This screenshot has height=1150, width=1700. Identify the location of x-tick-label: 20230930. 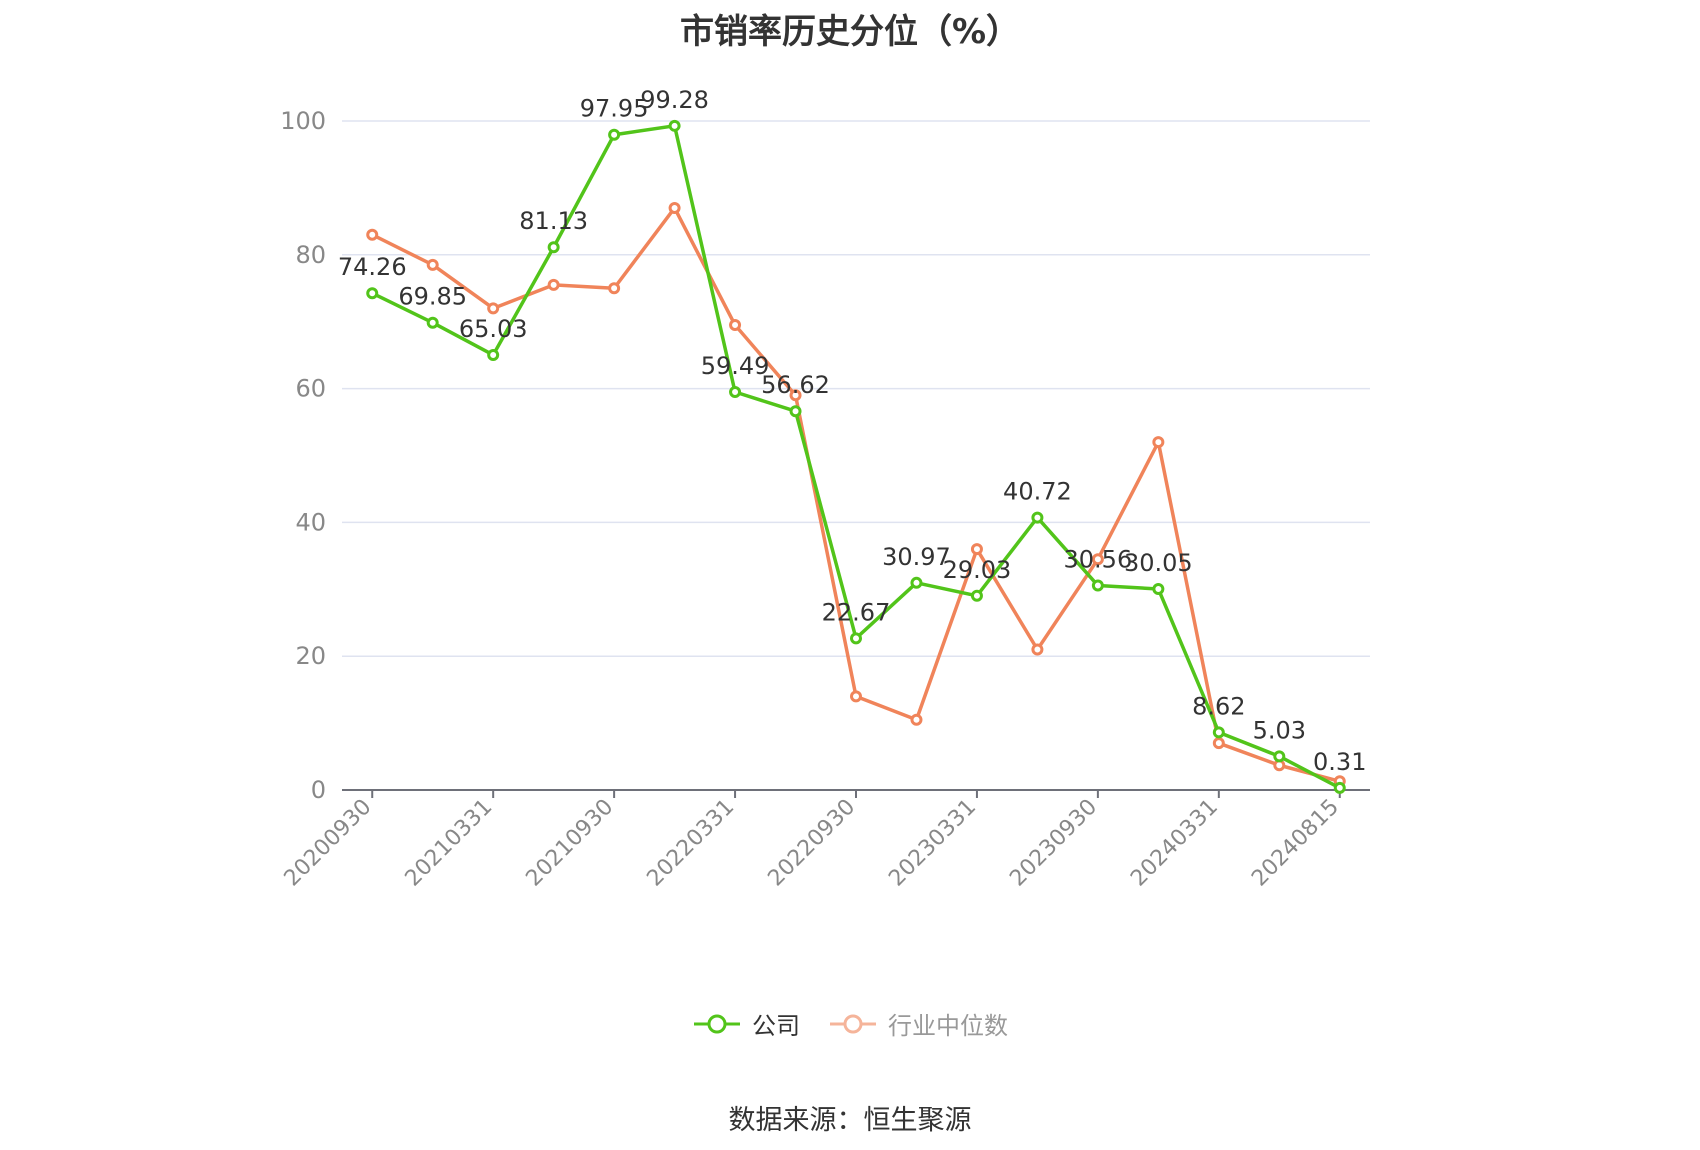
(1053, 843).